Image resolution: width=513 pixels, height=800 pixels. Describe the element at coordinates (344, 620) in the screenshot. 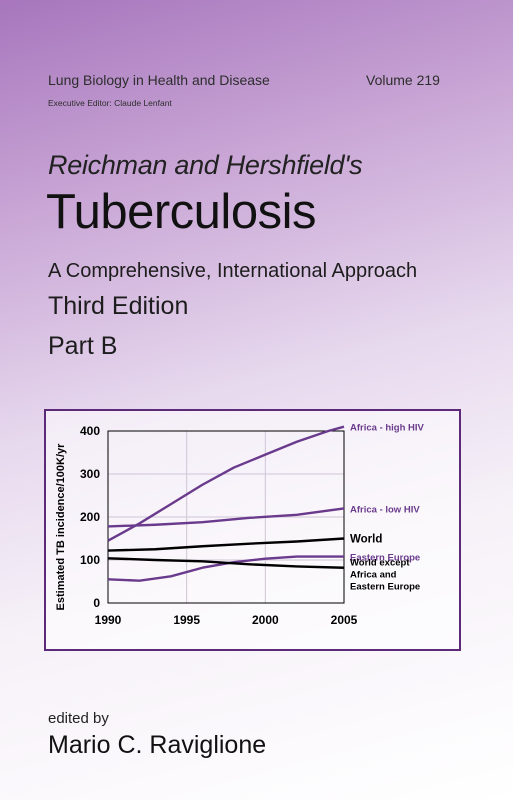

I see `x-tick-label: 2005` at that location.